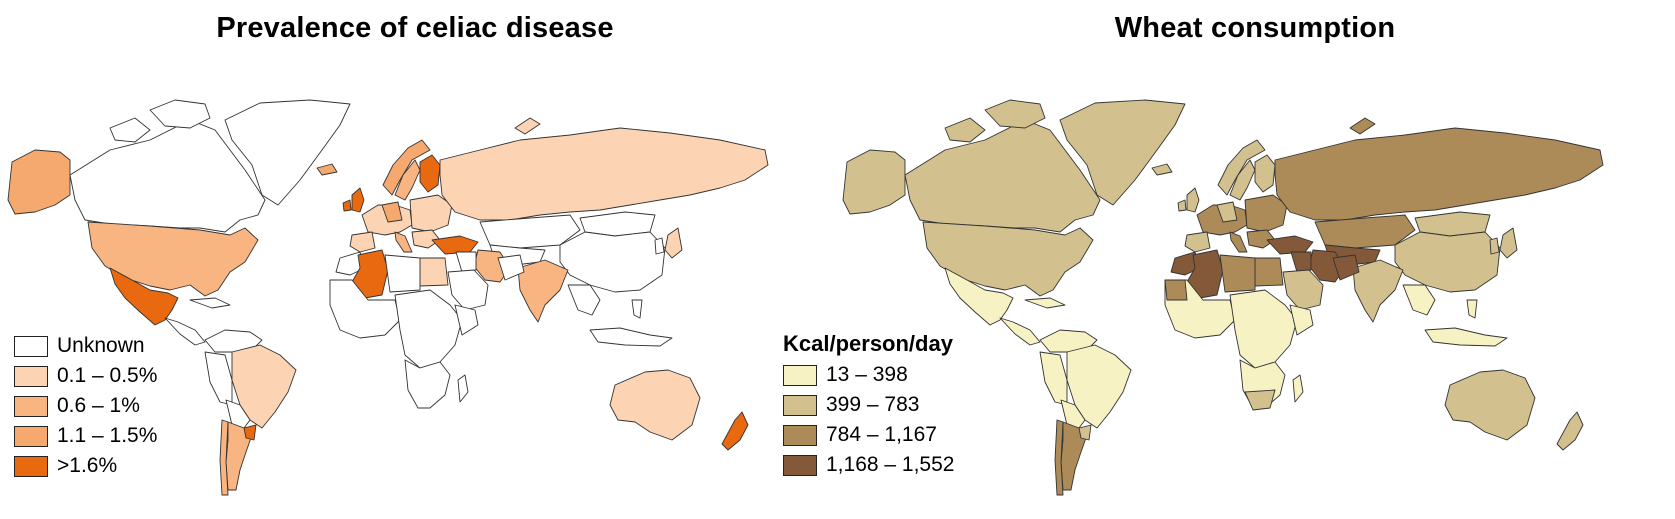  I want to click on region-mexico, so click(144, 296).